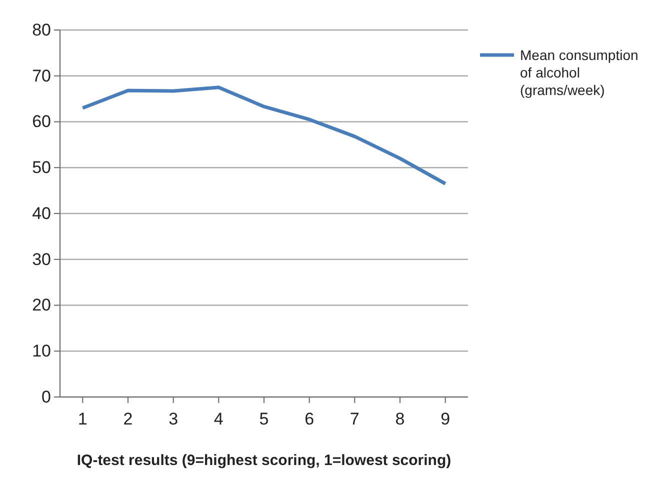 The height and width of the screenshot is (485, 662). I want to click on x-tick-label: 9, so click(445, 419).